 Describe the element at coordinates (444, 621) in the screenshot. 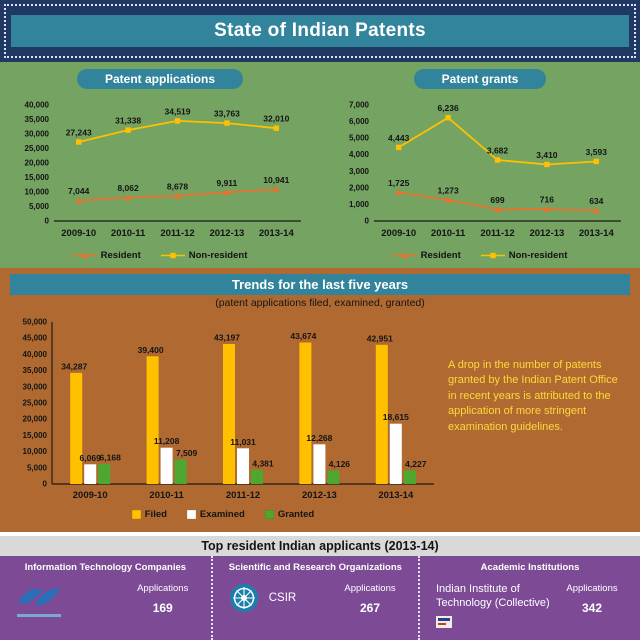

I see `institution-logo` at that location.